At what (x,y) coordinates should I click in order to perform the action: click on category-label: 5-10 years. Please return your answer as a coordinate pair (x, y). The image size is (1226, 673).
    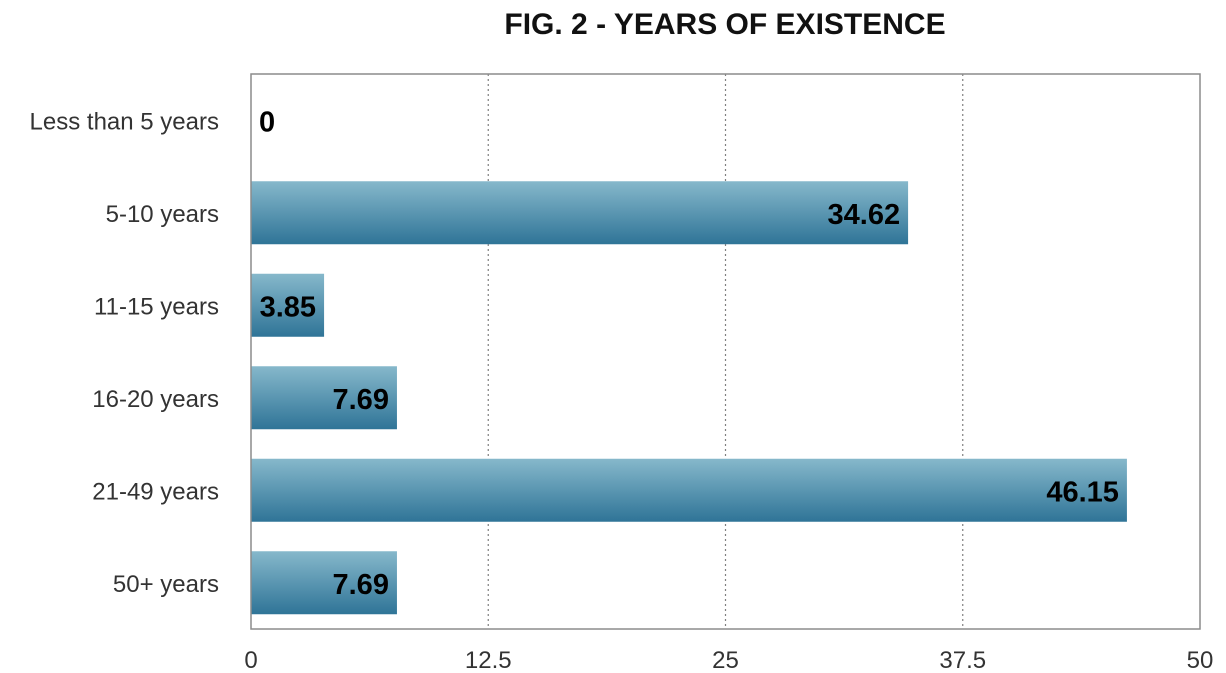
    Looking at the image, I should click on (162, 214).